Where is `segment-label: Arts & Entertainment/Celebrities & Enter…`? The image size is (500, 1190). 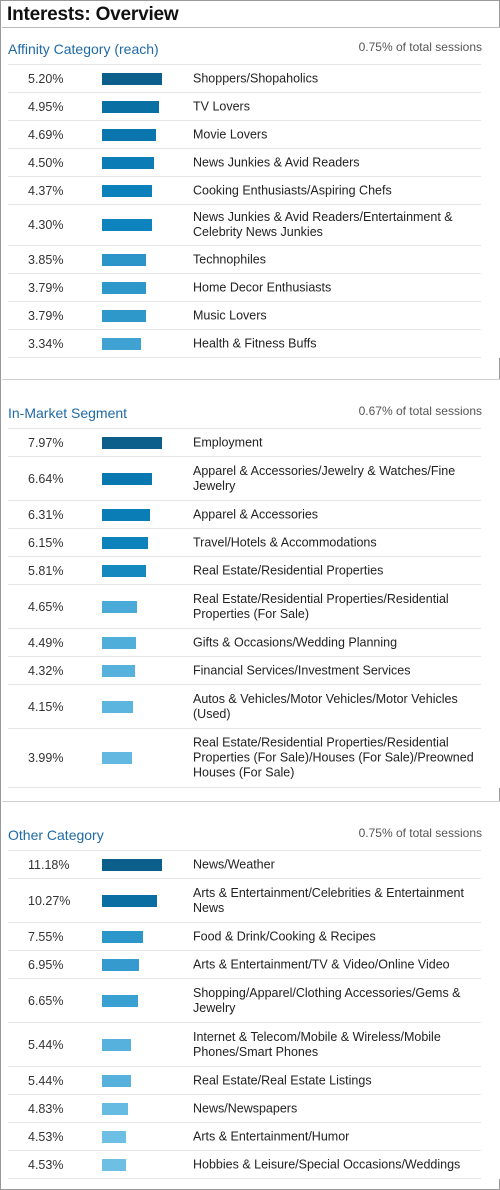 segment-label: Arts & Entertainment/Celebrities & Enter… is located at coordinates (328, 900).